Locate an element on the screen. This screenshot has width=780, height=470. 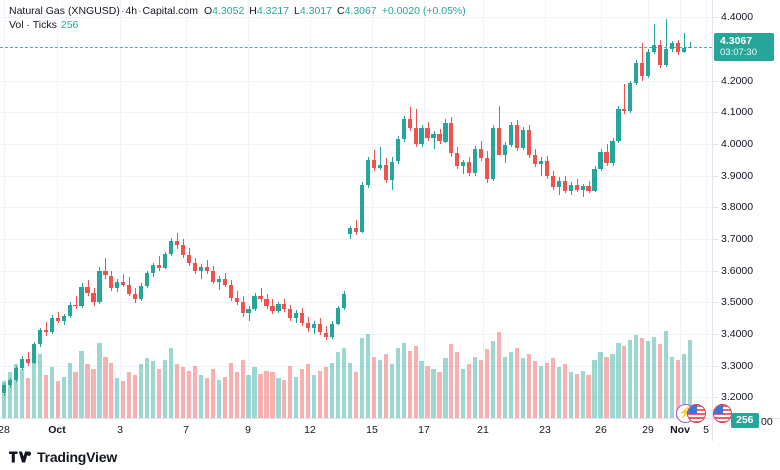
current-price-label: 4.3067 03:07:30 is located at coordinates (744, 47).